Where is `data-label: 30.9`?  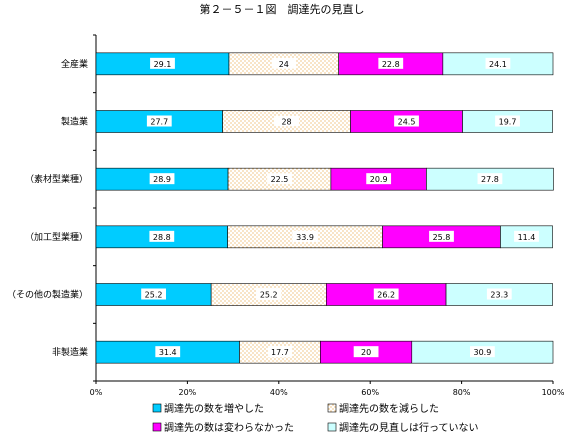 data-label: 30.9 is located at coordinates (482, 352).